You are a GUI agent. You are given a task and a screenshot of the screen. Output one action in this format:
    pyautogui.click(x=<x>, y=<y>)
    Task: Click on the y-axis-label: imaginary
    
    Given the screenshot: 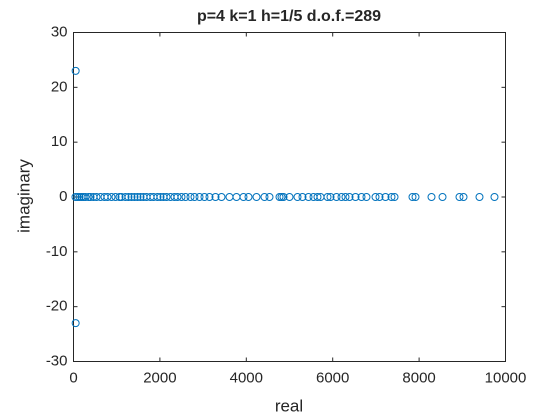 What is the action you would take?
    pyautogui.click(x=23, y=196)
    